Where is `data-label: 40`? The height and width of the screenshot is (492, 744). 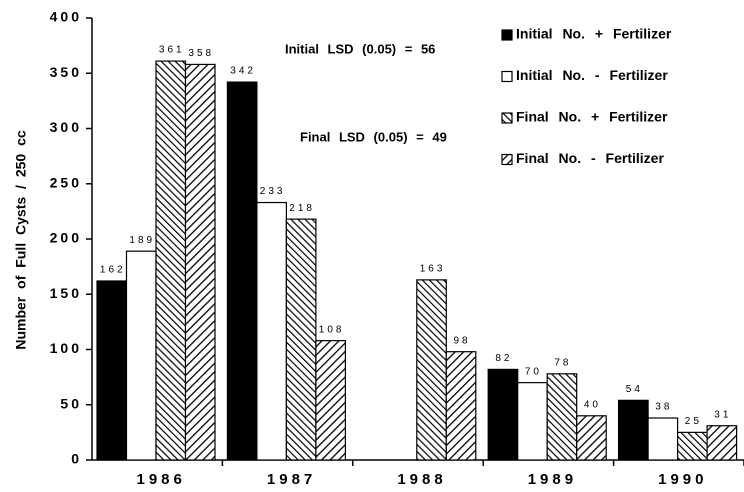
data-label: 40 is located at coordinates (592, 404).